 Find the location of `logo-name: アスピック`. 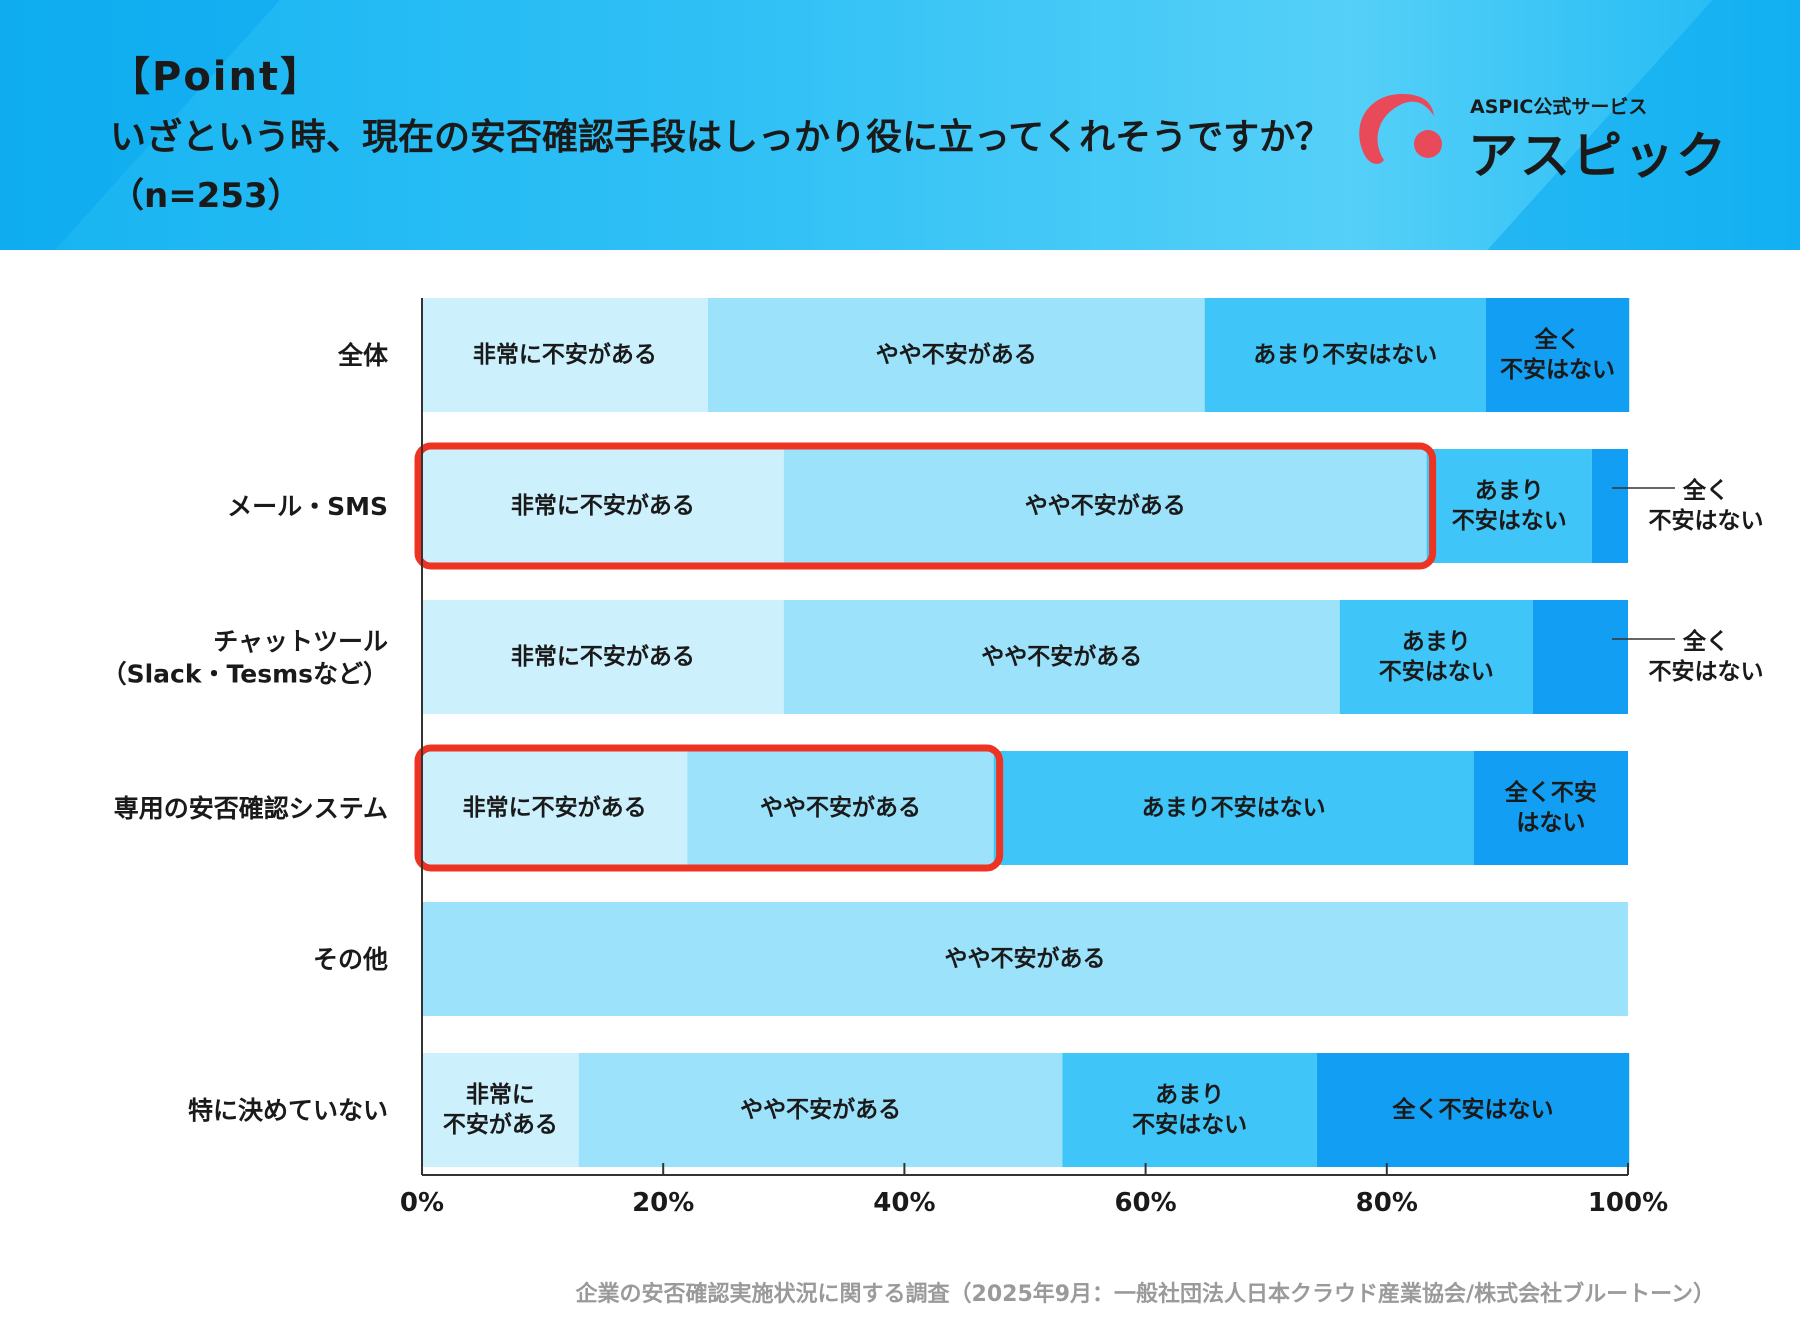

logo-name: アスピック is located at coordinates (1598, 156).